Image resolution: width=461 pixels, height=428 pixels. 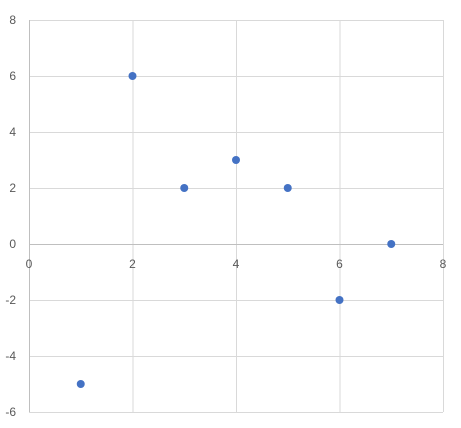 I want to click on x-tick-label: 2, so click(x=132, y=264).